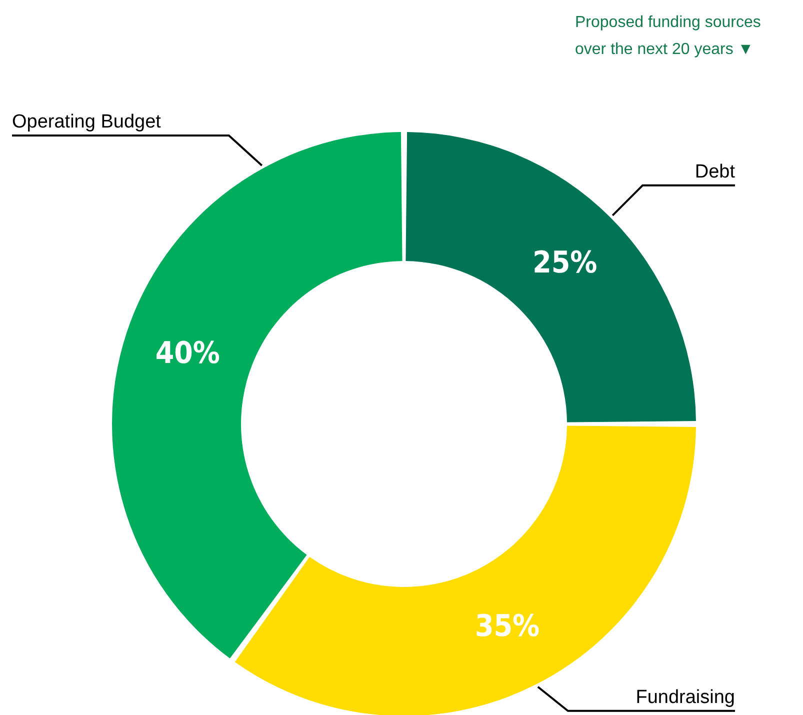 This screenshot has width=803, height=715. What do you see at coordinates (565, 263) in the screenshot?
I see `data-label: 25%` at bounding box center [565, 263].